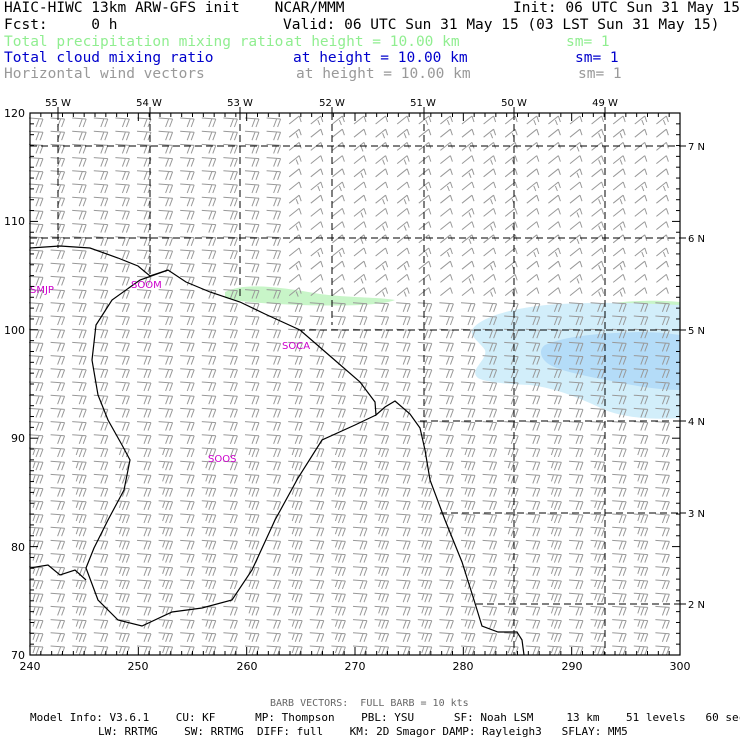  What do you see at coordinates (146, 285) in the screenshot?
I see `station-soom: SOOM` at bounding box center [146, 285].